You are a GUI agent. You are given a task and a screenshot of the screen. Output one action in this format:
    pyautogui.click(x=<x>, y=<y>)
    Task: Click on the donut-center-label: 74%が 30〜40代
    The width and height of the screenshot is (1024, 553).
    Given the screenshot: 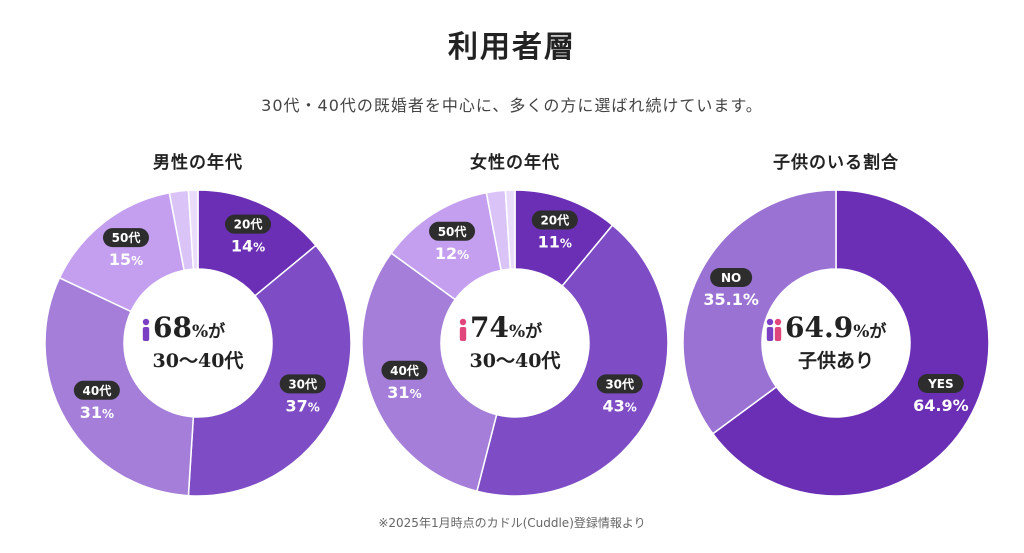 What is the action you would take?
    pyautogui.click(x=510, y=341)
    